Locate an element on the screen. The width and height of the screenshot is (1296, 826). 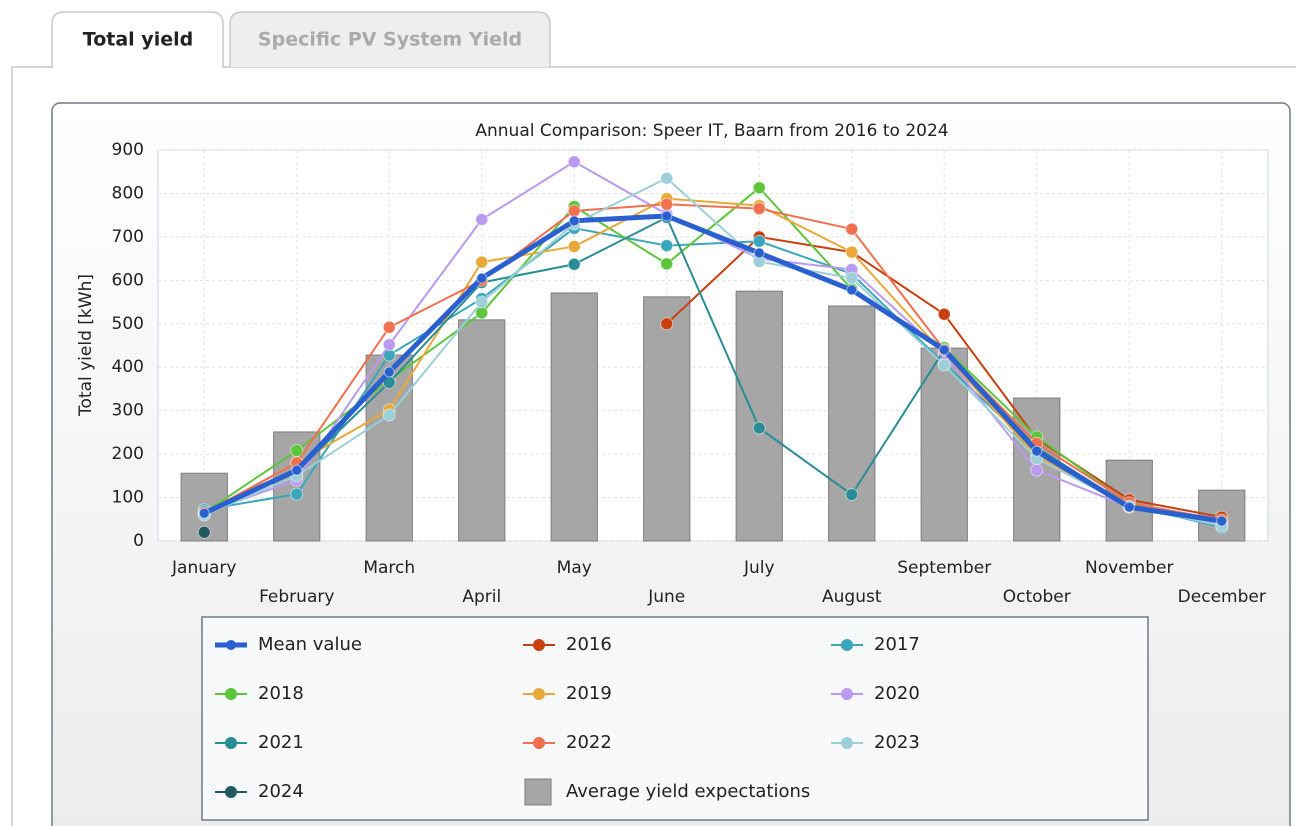
tab-label: Total yield is located at coordinates (138, 40).